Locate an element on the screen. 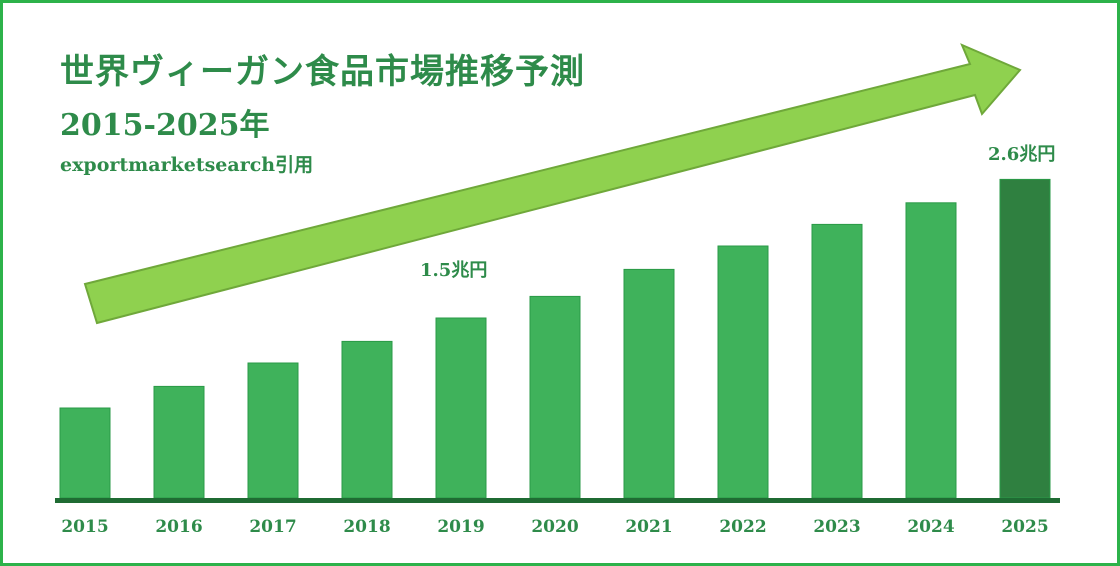  bar-2020 is located at coordinates (555, 397).